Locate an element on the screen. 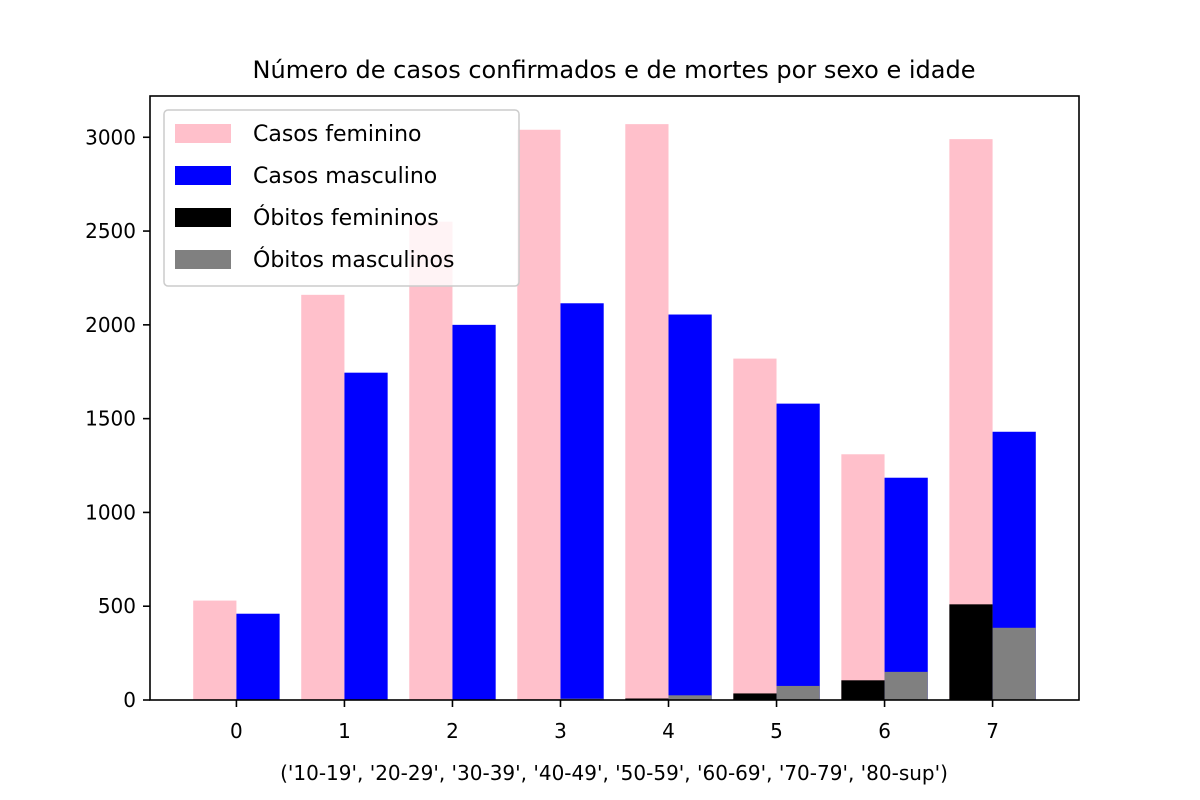 The height and width of the screenshot is (800, 1200). x-tick-label: 1 is located at coordinates (344, 731).